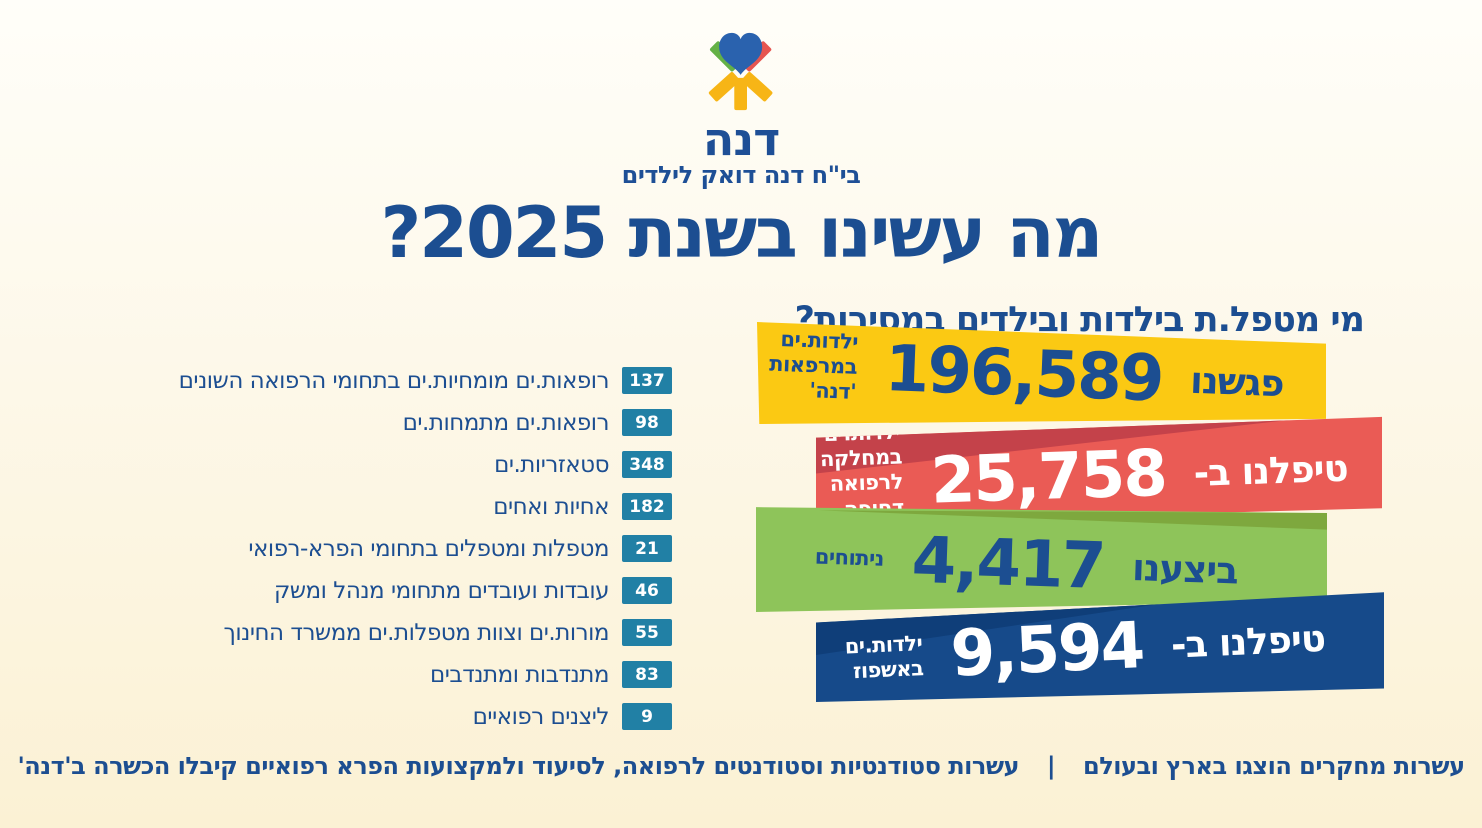  What do you see at coordinates (416, 632) in the screenshot?
I see `staff-label: מורות.ים וצוות מטפלות.ים ממשרד החינוך` at bounding box center [416, 632].